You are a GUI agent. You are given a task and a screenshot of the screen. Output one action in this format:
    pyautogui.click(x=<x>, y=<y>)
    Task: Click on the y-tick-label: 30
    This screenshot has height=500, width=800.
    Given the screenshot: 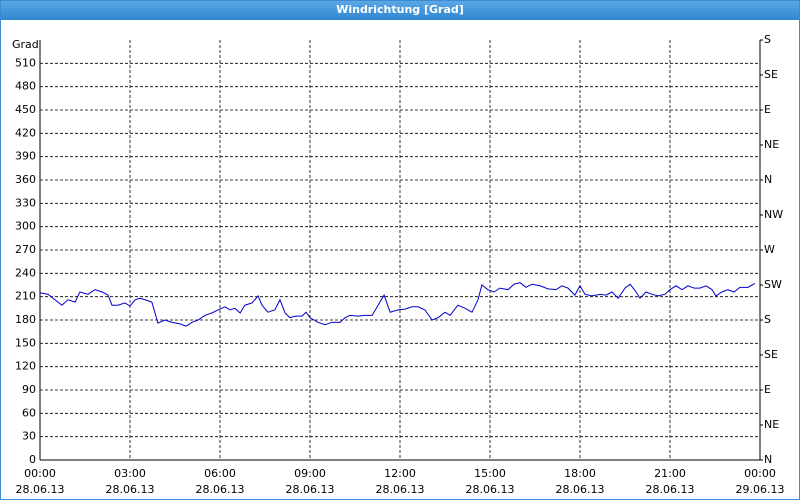 What is the action you would take?
    pyautogui.click(x=29, y=436)
    